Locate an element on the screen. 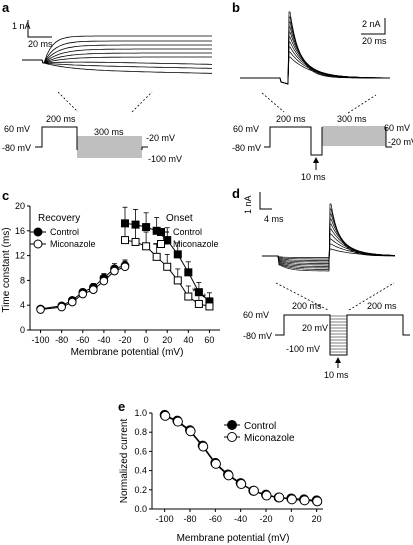 This screenshot has width=413, height=545. panel-c-x-tick-label: -40 is located at coordinates (103, 340).